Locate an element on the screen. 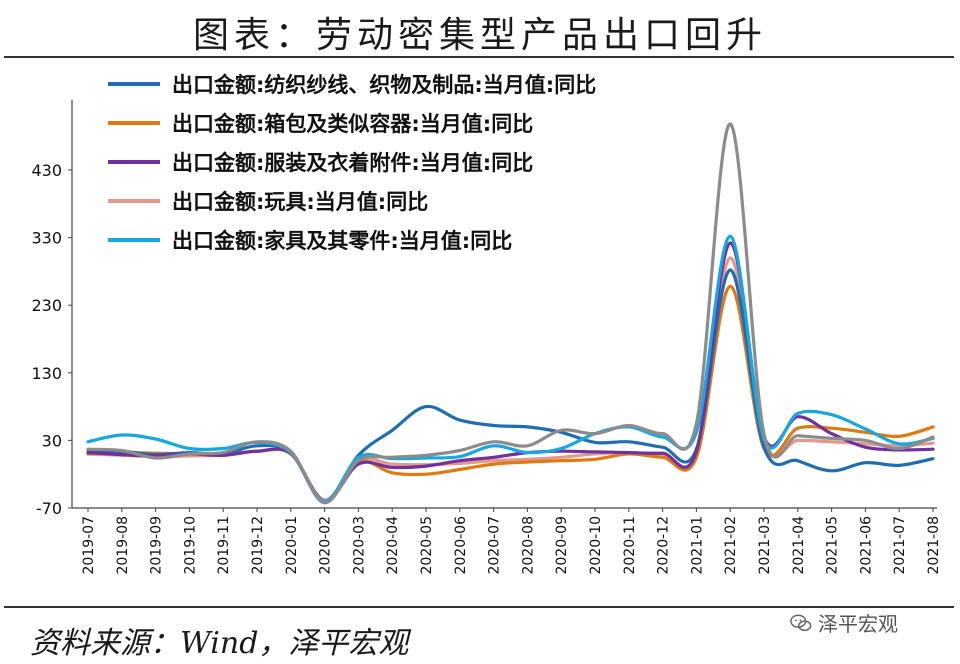  x-tick-label: 2020-01 is located at coordinates (292, 545).